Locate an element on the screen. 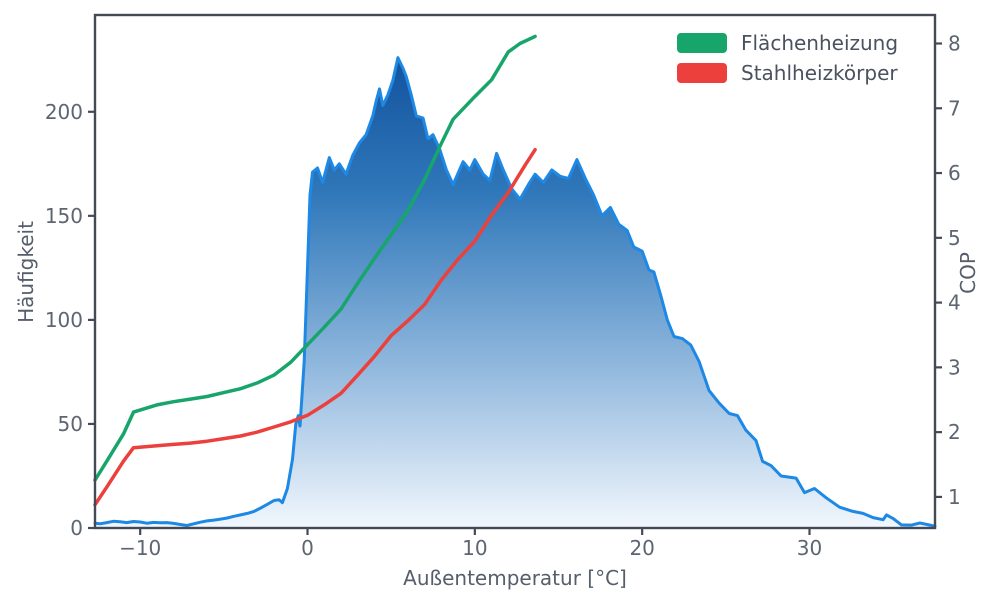  legend: Flächenheizung Stahlheizkörper is located at coordinates (787, 58).